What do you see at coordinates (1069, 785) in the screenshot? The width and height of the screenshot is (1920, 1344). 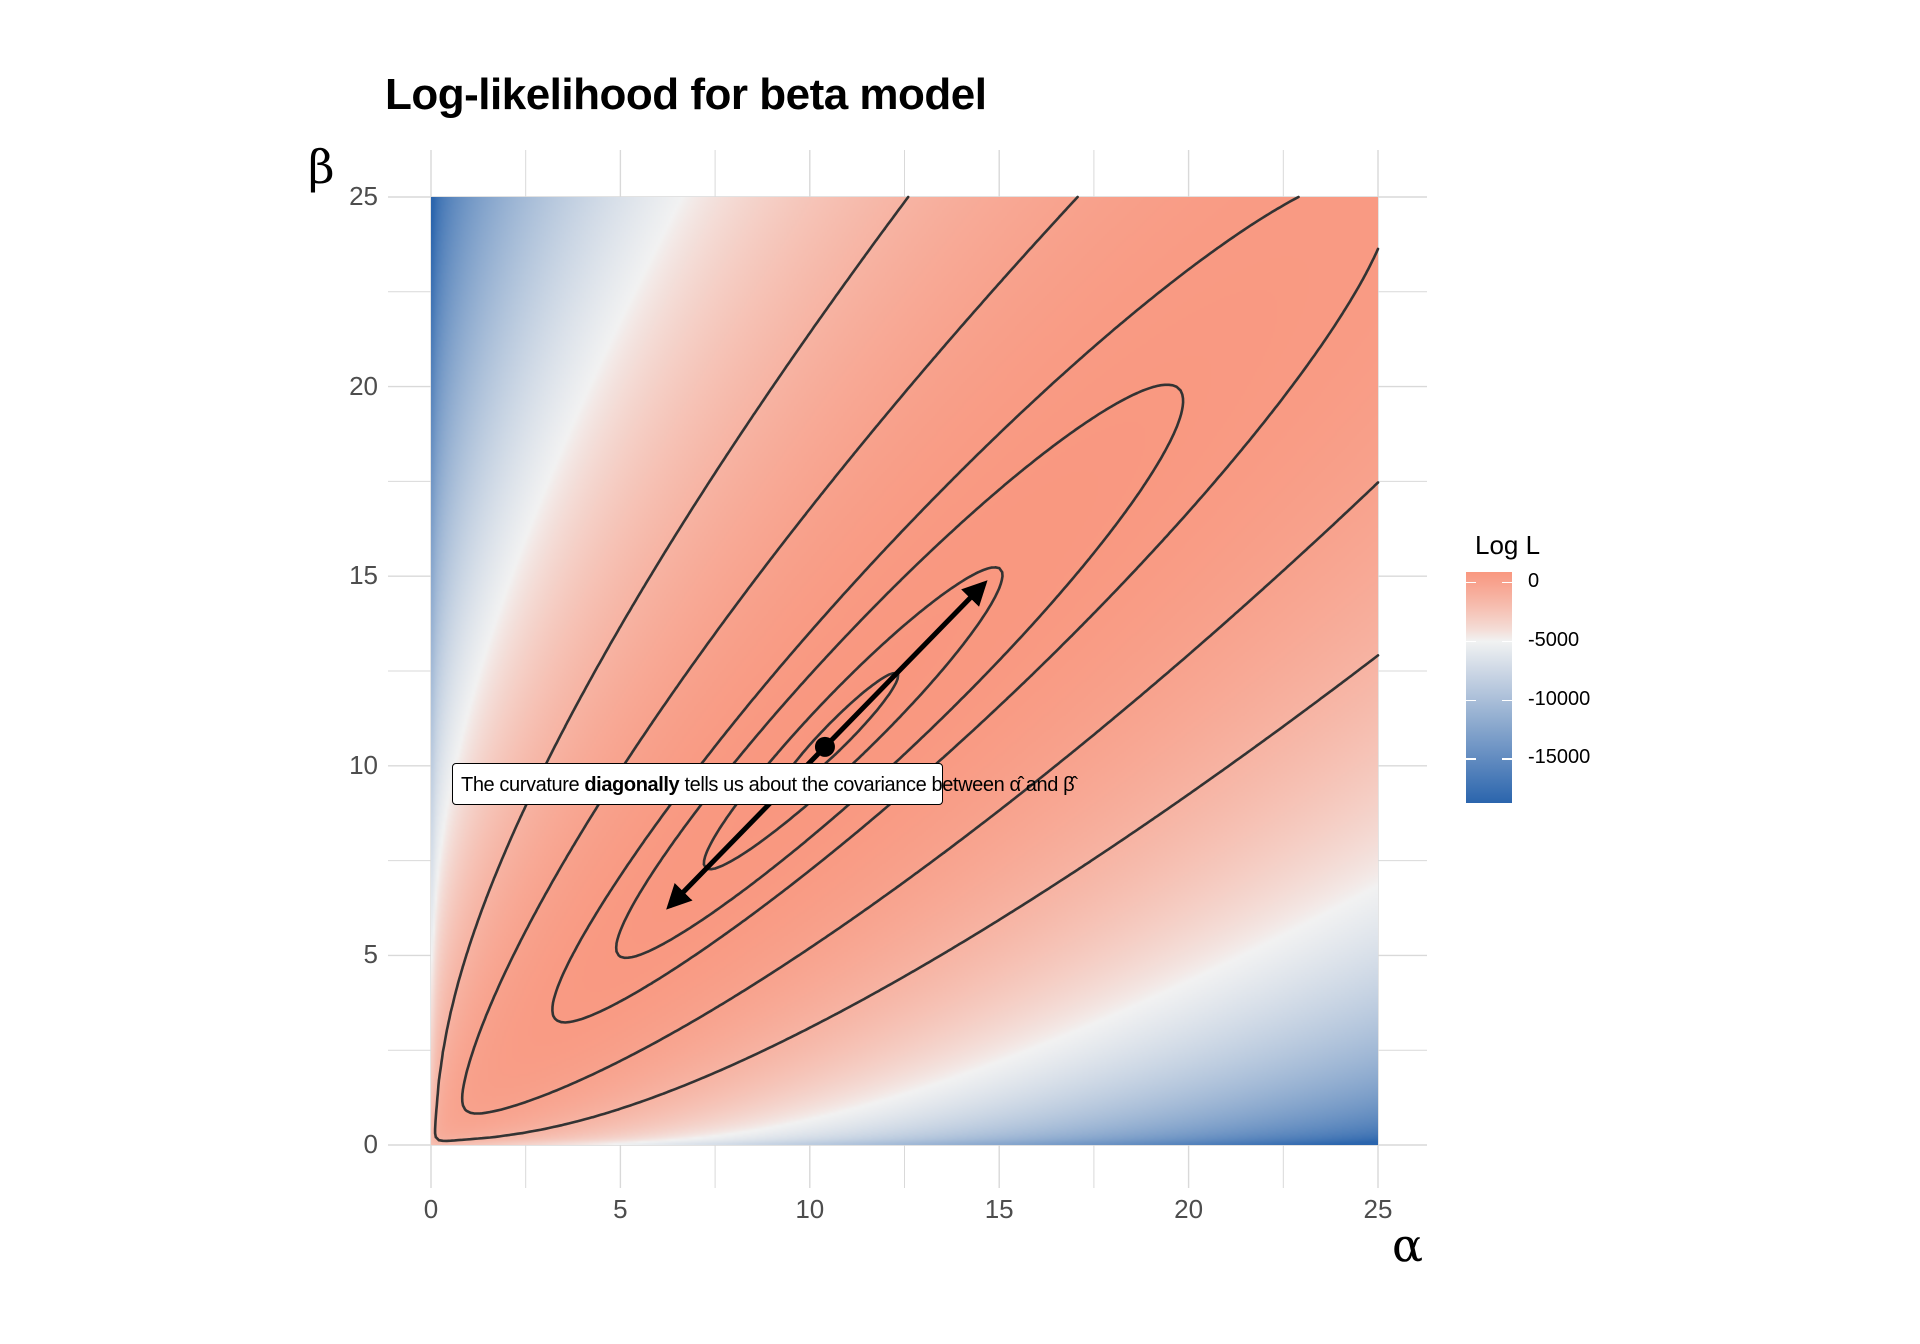 I see `beta-hat: β̂` at bounding box center [1069, 785].